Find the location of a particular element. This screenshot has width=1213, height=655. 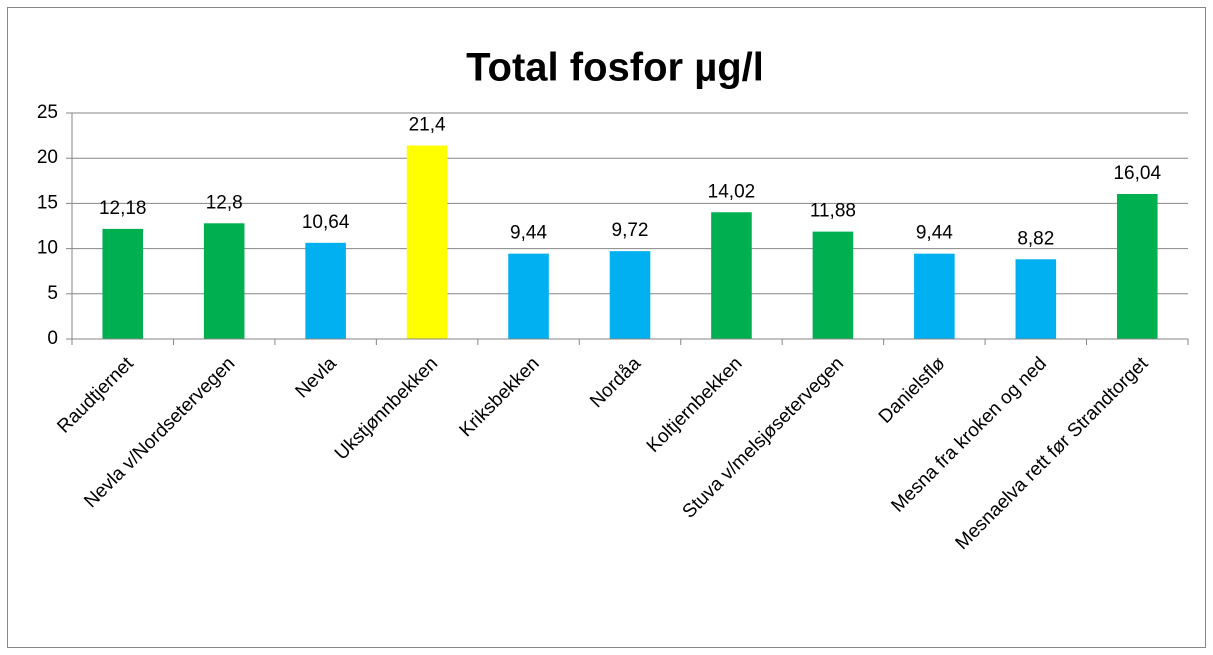

data-label: 16,04 is located at coordinates (1137, 173).